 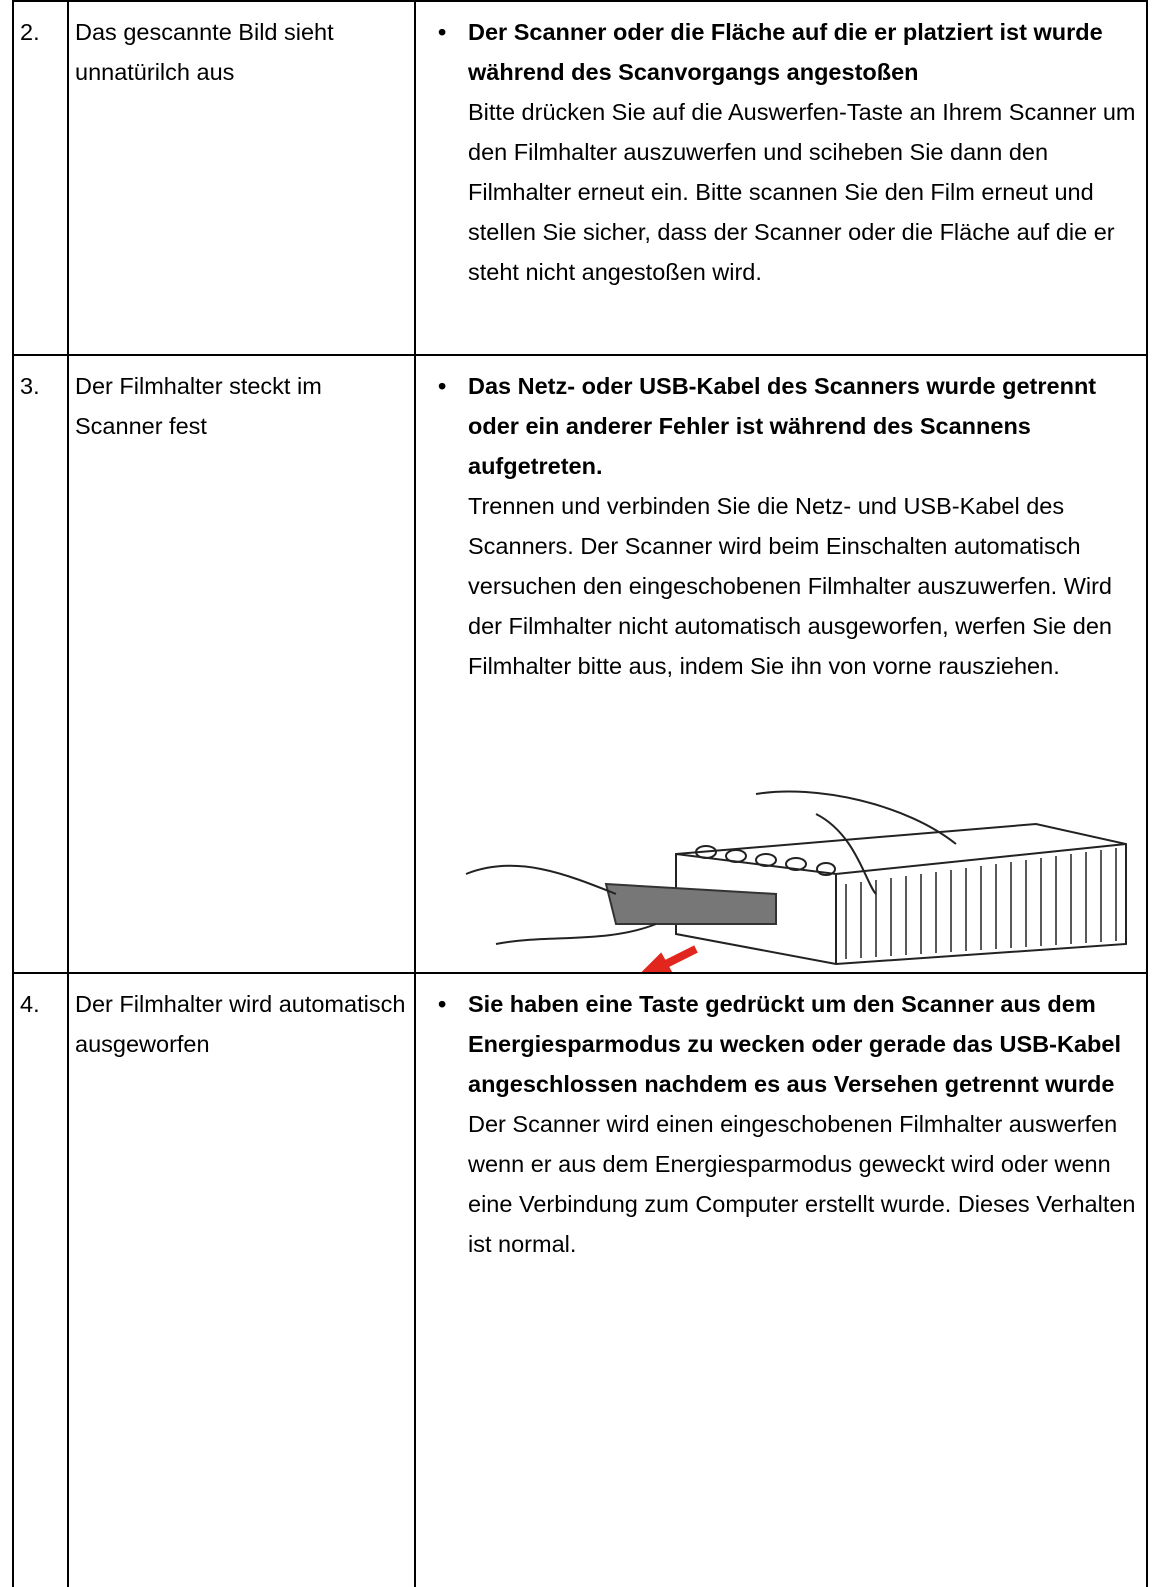 I want to click on problem: Das gescannte Bild sieht unnatürilch aus, so click(x=242, y=179).